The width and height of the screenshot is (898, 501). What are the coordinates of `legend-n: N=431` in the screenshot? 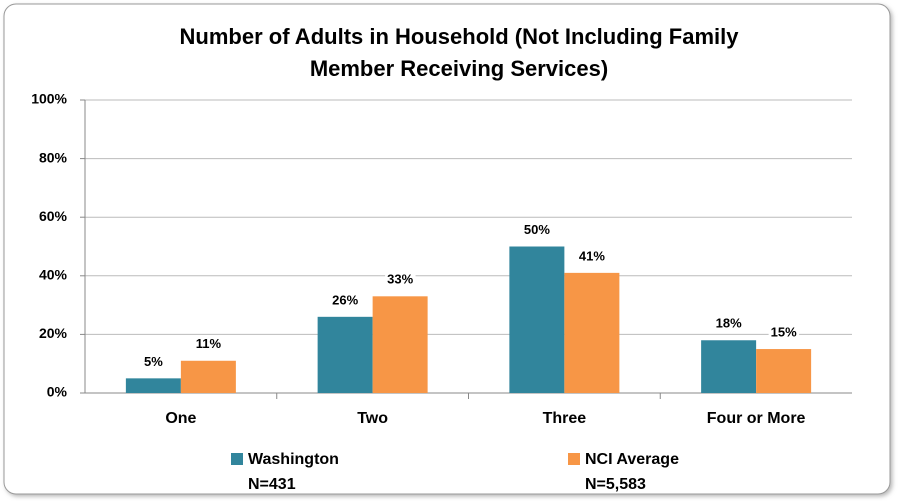 It's located at (272, 484).